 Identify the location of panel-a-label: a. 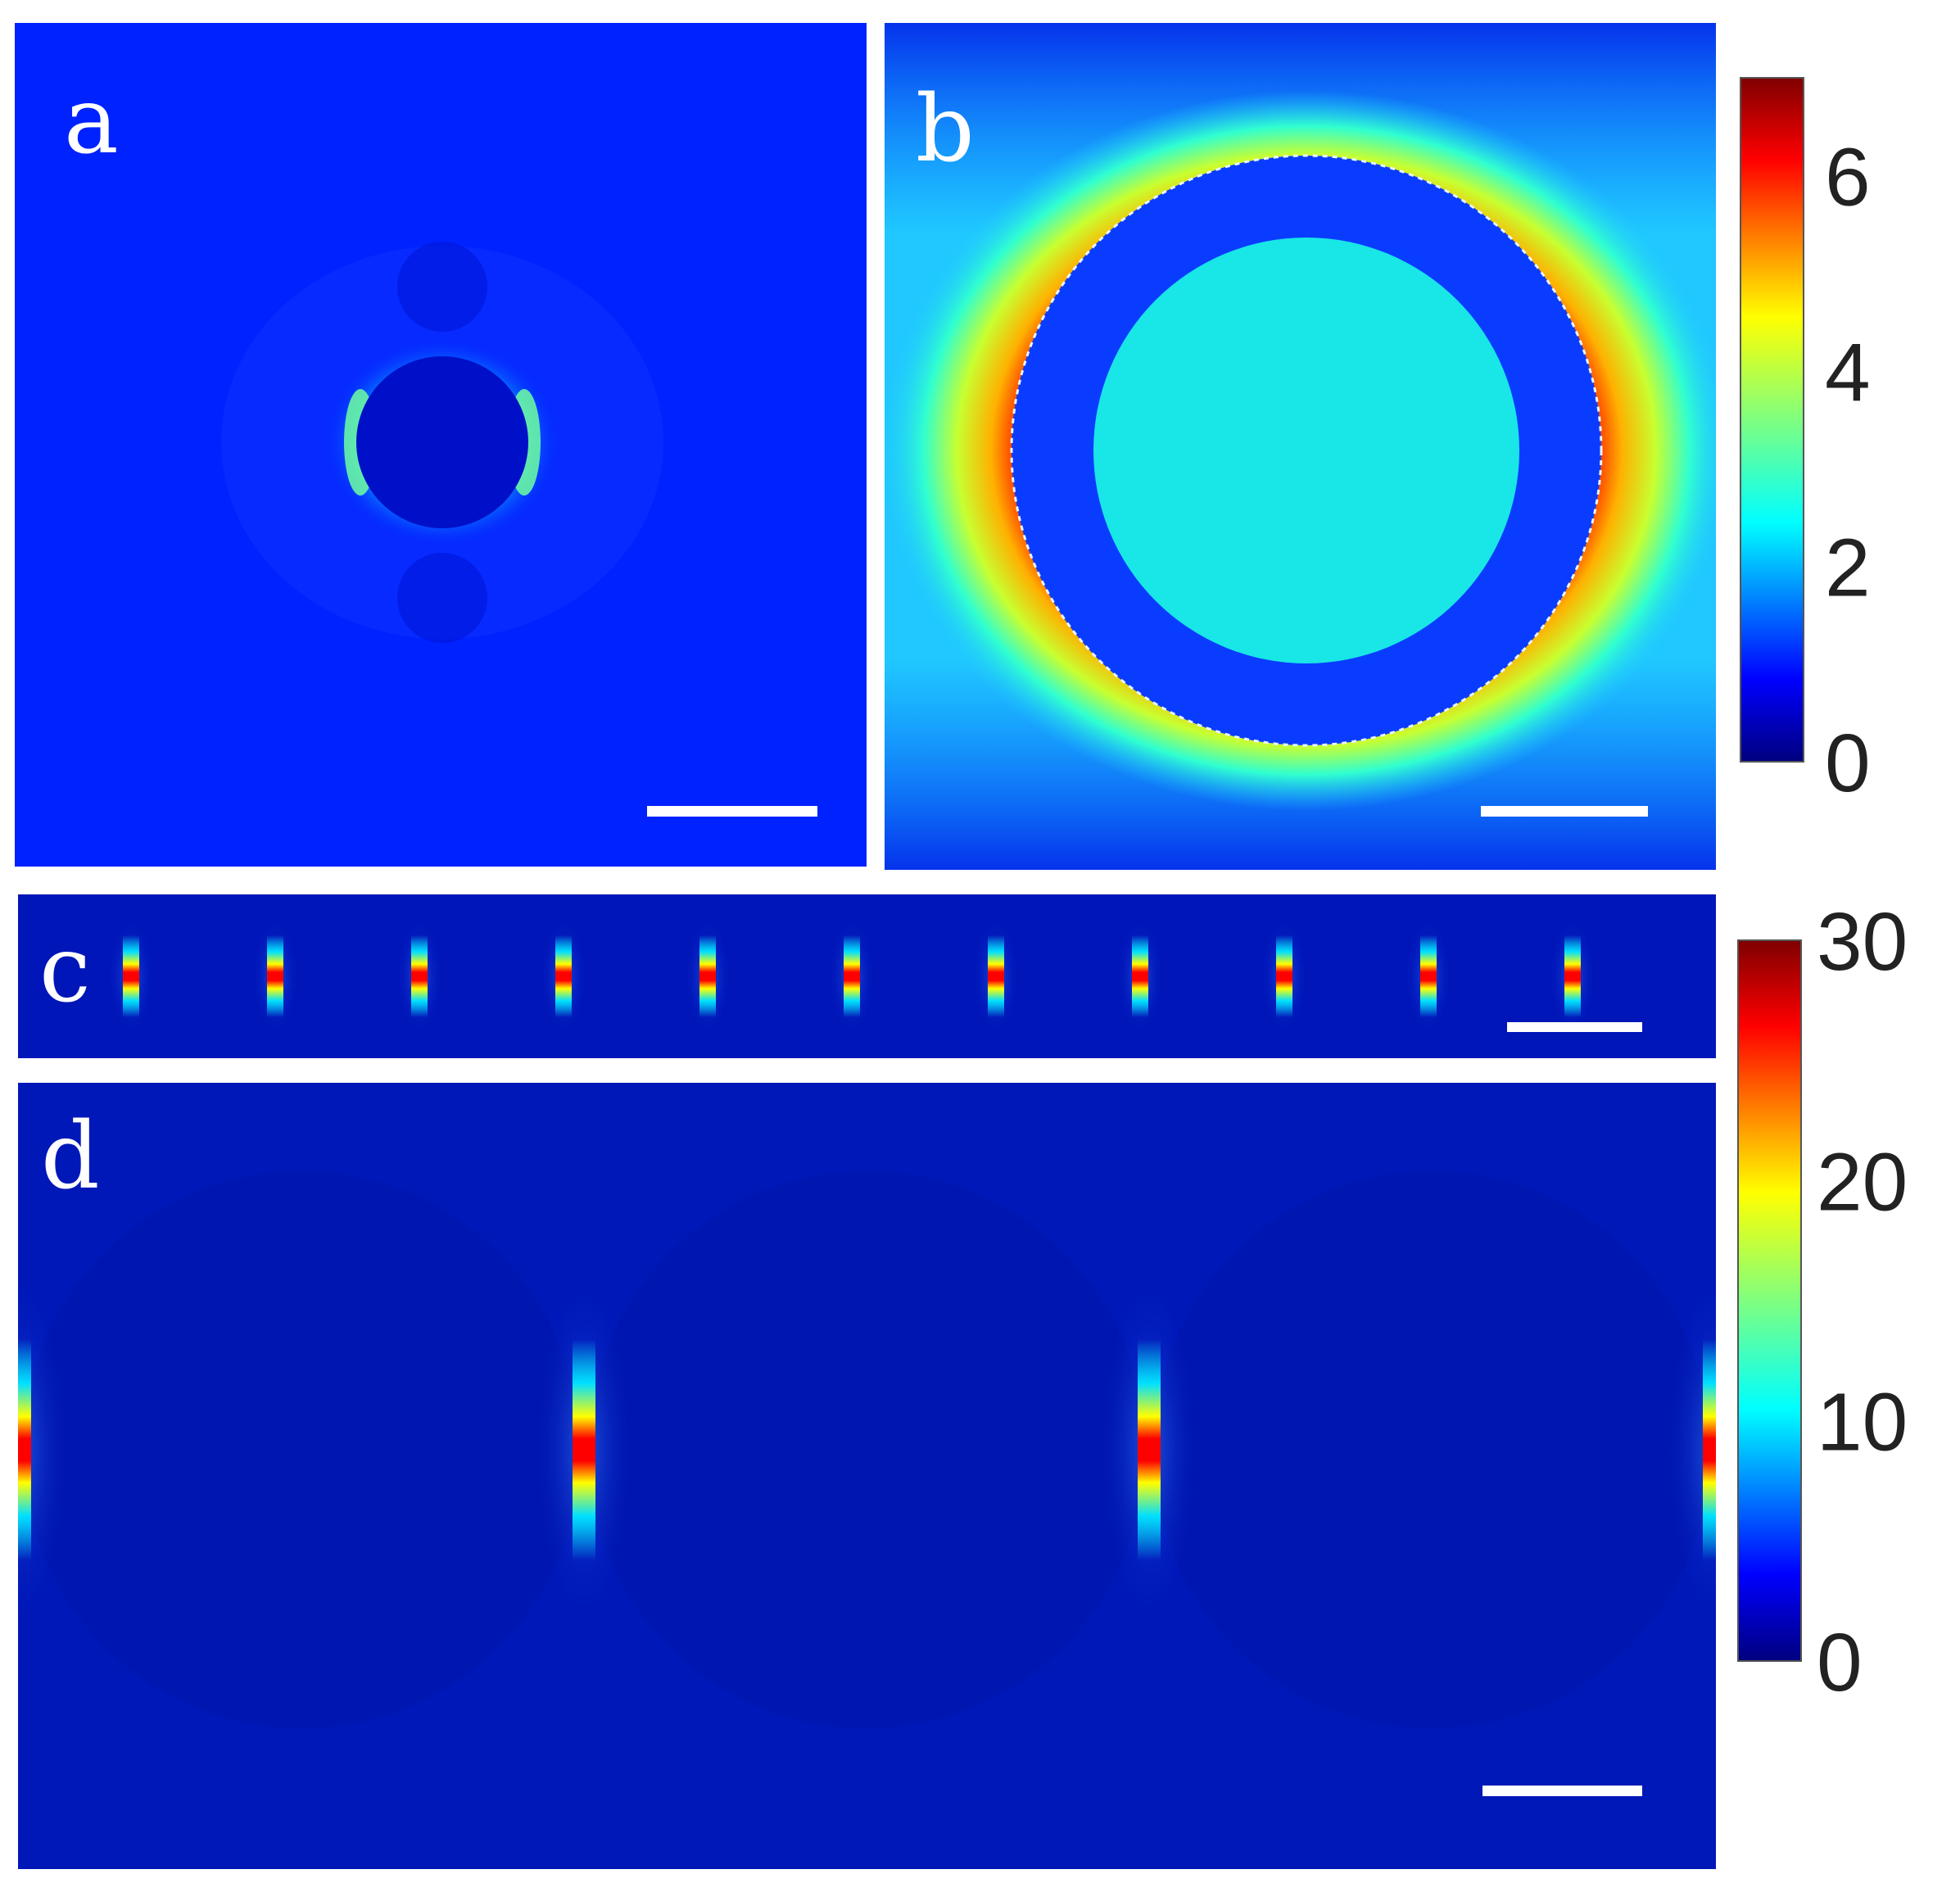
(91, 121).